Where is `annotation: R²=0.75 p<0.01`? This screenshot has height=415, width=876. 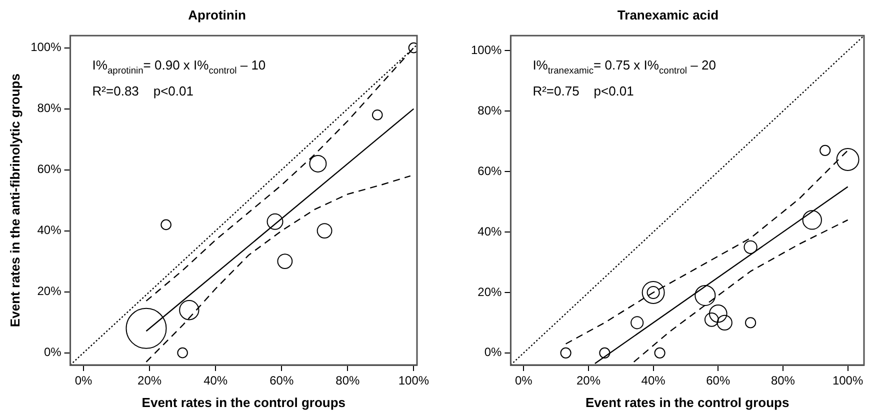
annotation: R²=0.75 p<0.01 is located at coordinates (583, 91).